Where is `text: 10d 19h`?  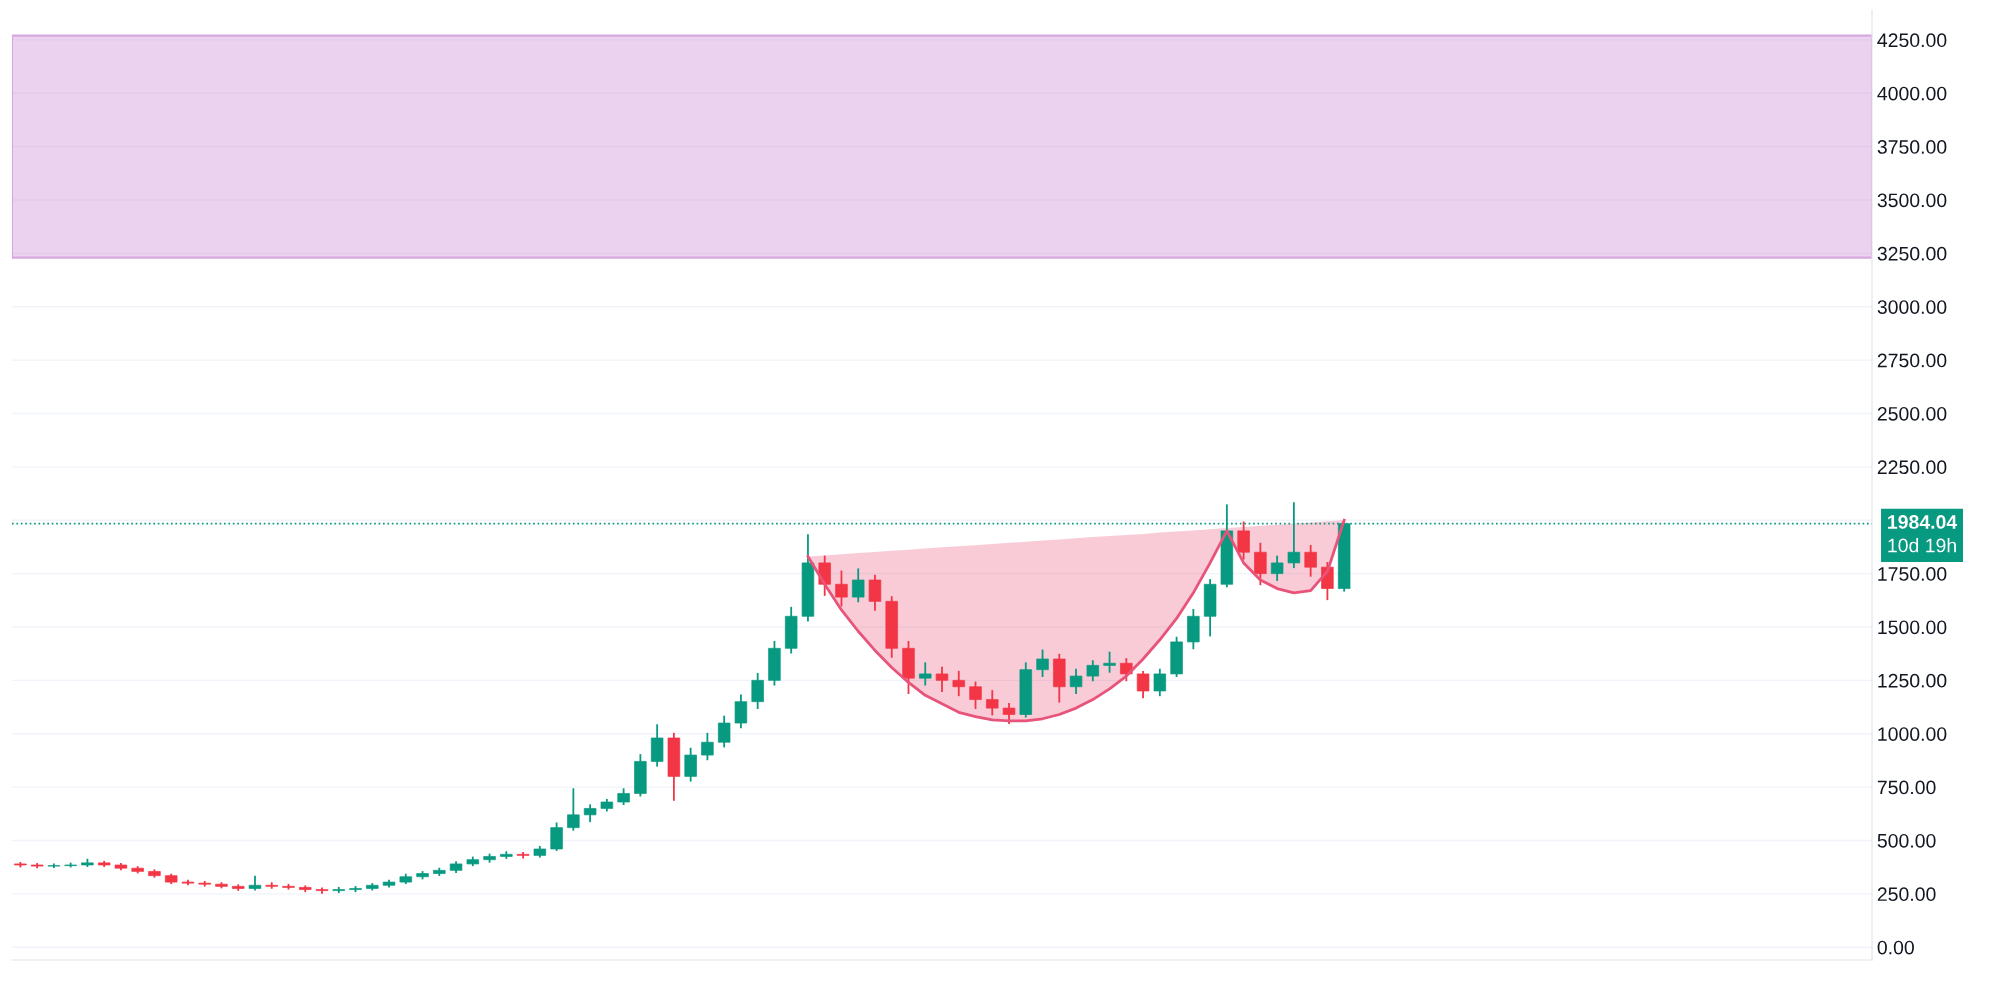
text: 10d 19h is located at coordinates (1922, 545).